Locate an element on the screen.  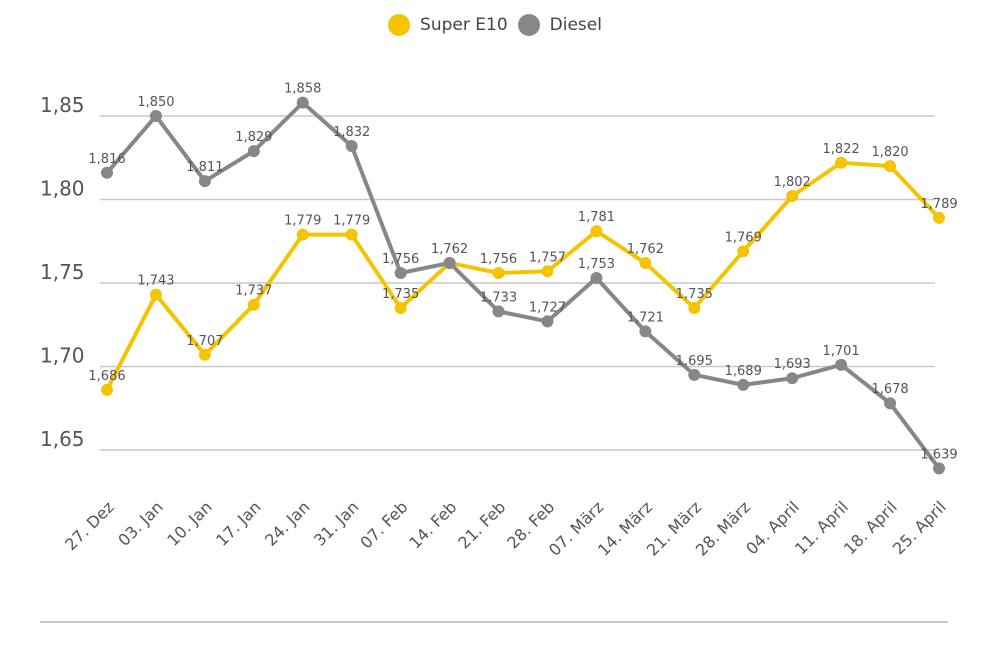
x-tick-label: 07. Feb is located at coordinates (383, 524).